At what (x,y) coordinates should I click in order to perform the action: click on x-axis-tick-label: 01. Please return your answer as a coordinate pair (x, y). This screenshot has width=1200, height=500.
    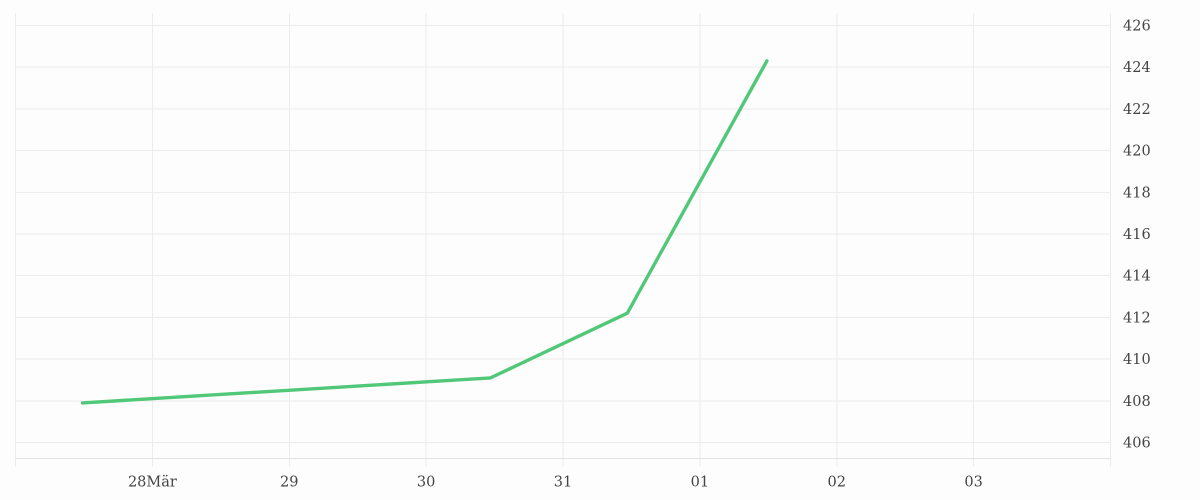
    Looking at the image, I should click on (700, 483).